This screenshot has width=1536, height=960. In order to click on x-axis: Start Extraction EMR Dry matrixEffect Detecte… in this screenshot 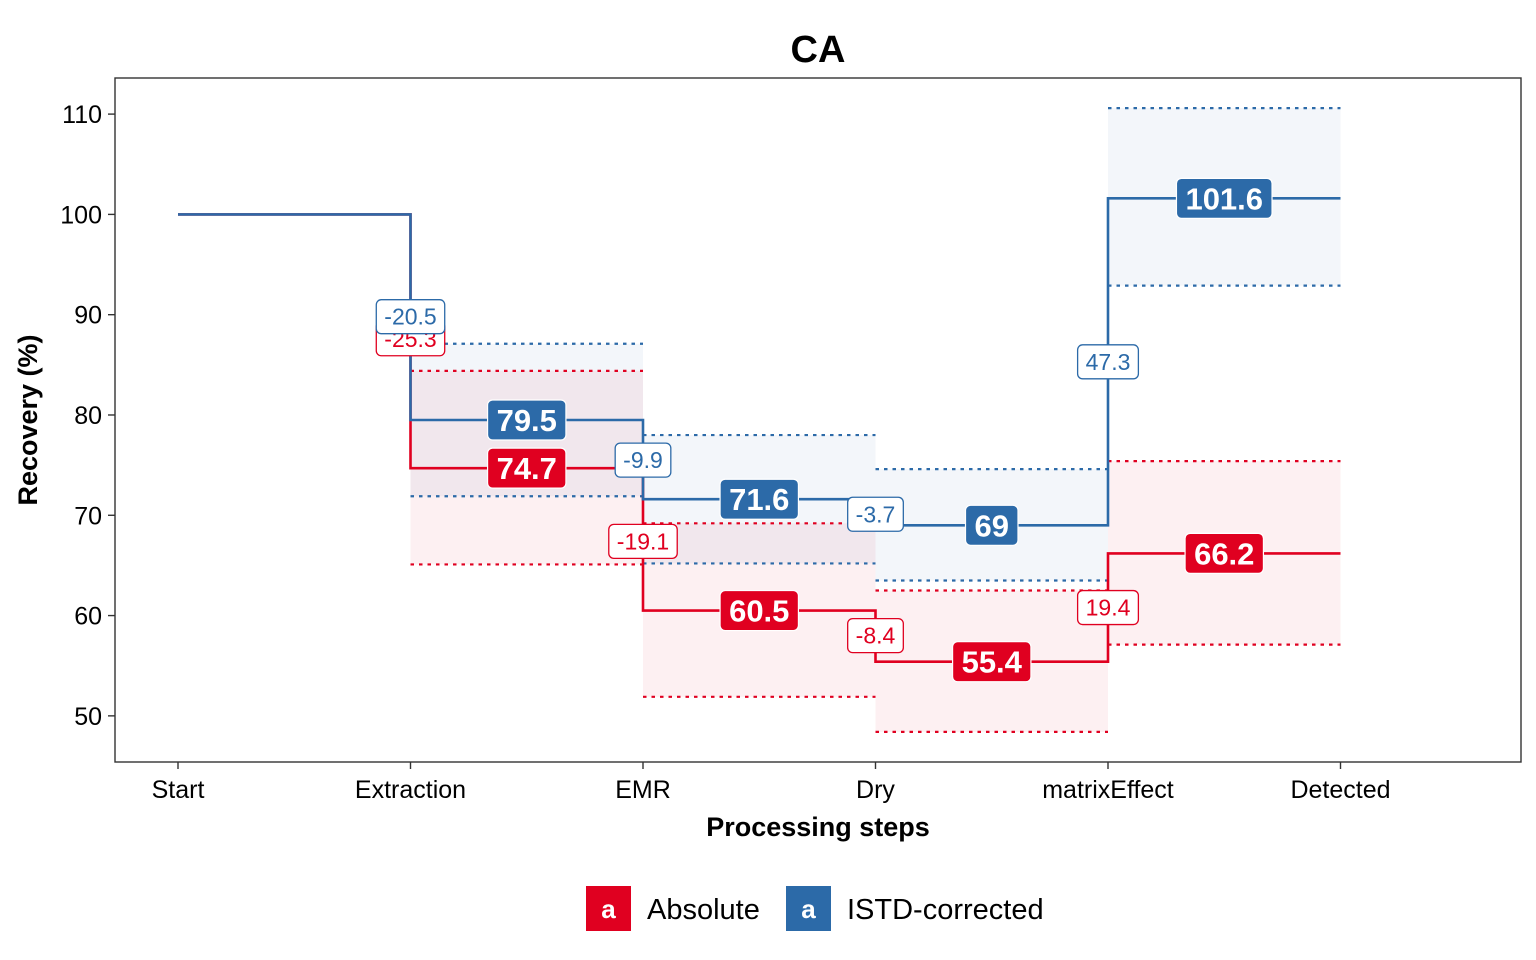, I will do `click(771, 783)`.